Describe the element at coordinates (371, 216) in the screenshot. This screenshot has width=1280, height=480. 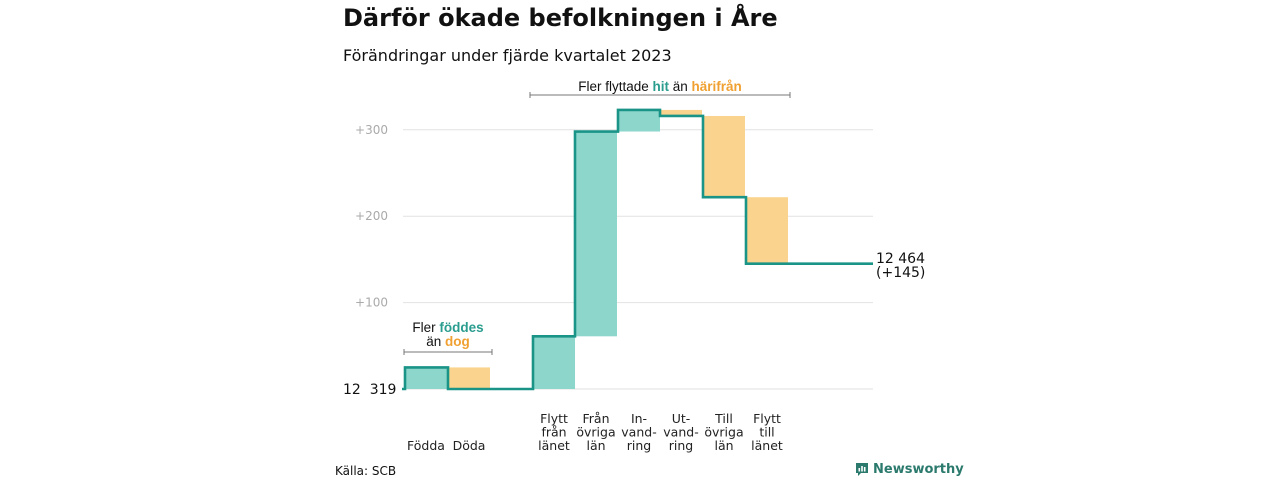
I see `y-tick-label: +200` at that location.